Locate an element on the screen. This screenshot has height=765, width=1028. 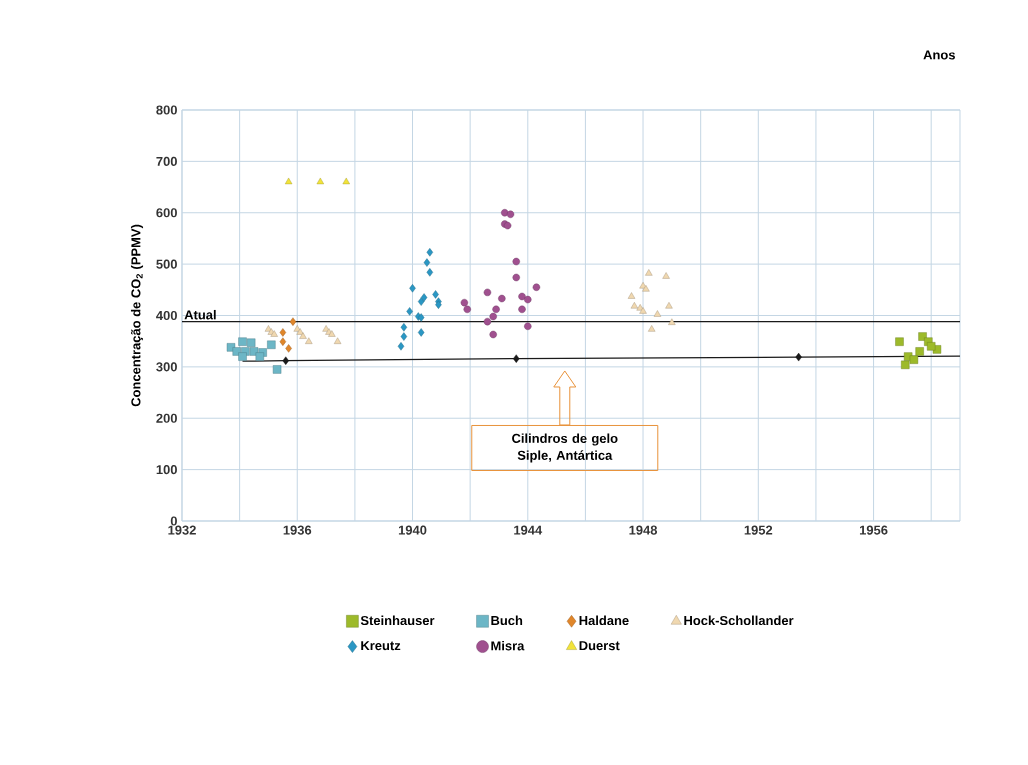
legend-label: Kreutz is located at coordinates (381, 646).